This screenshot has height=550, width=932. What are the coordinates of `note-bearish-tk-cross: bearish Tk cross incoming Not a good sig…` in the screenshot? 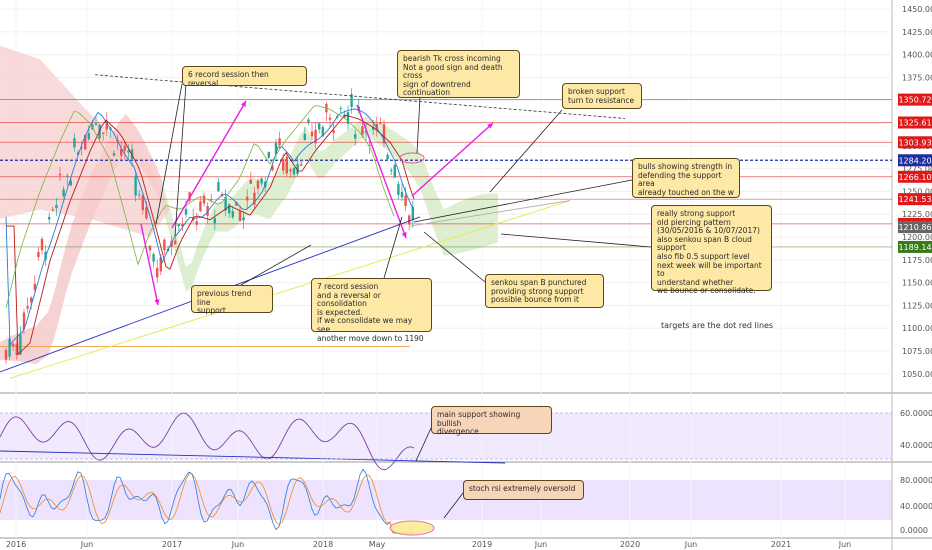 It's located at (458, 74).